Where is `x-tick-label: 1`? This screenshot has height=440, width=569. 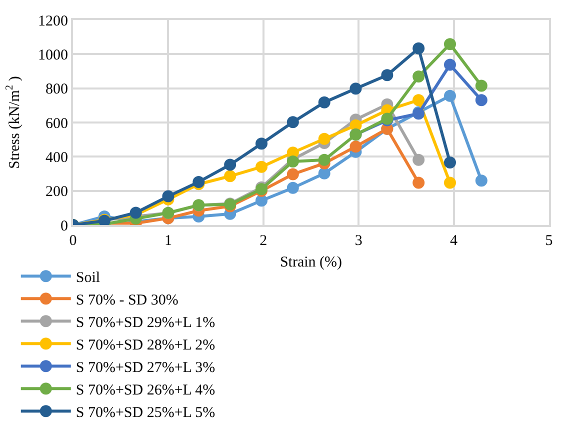
x-tick-label: 1 is located at coordinates (168, 241).